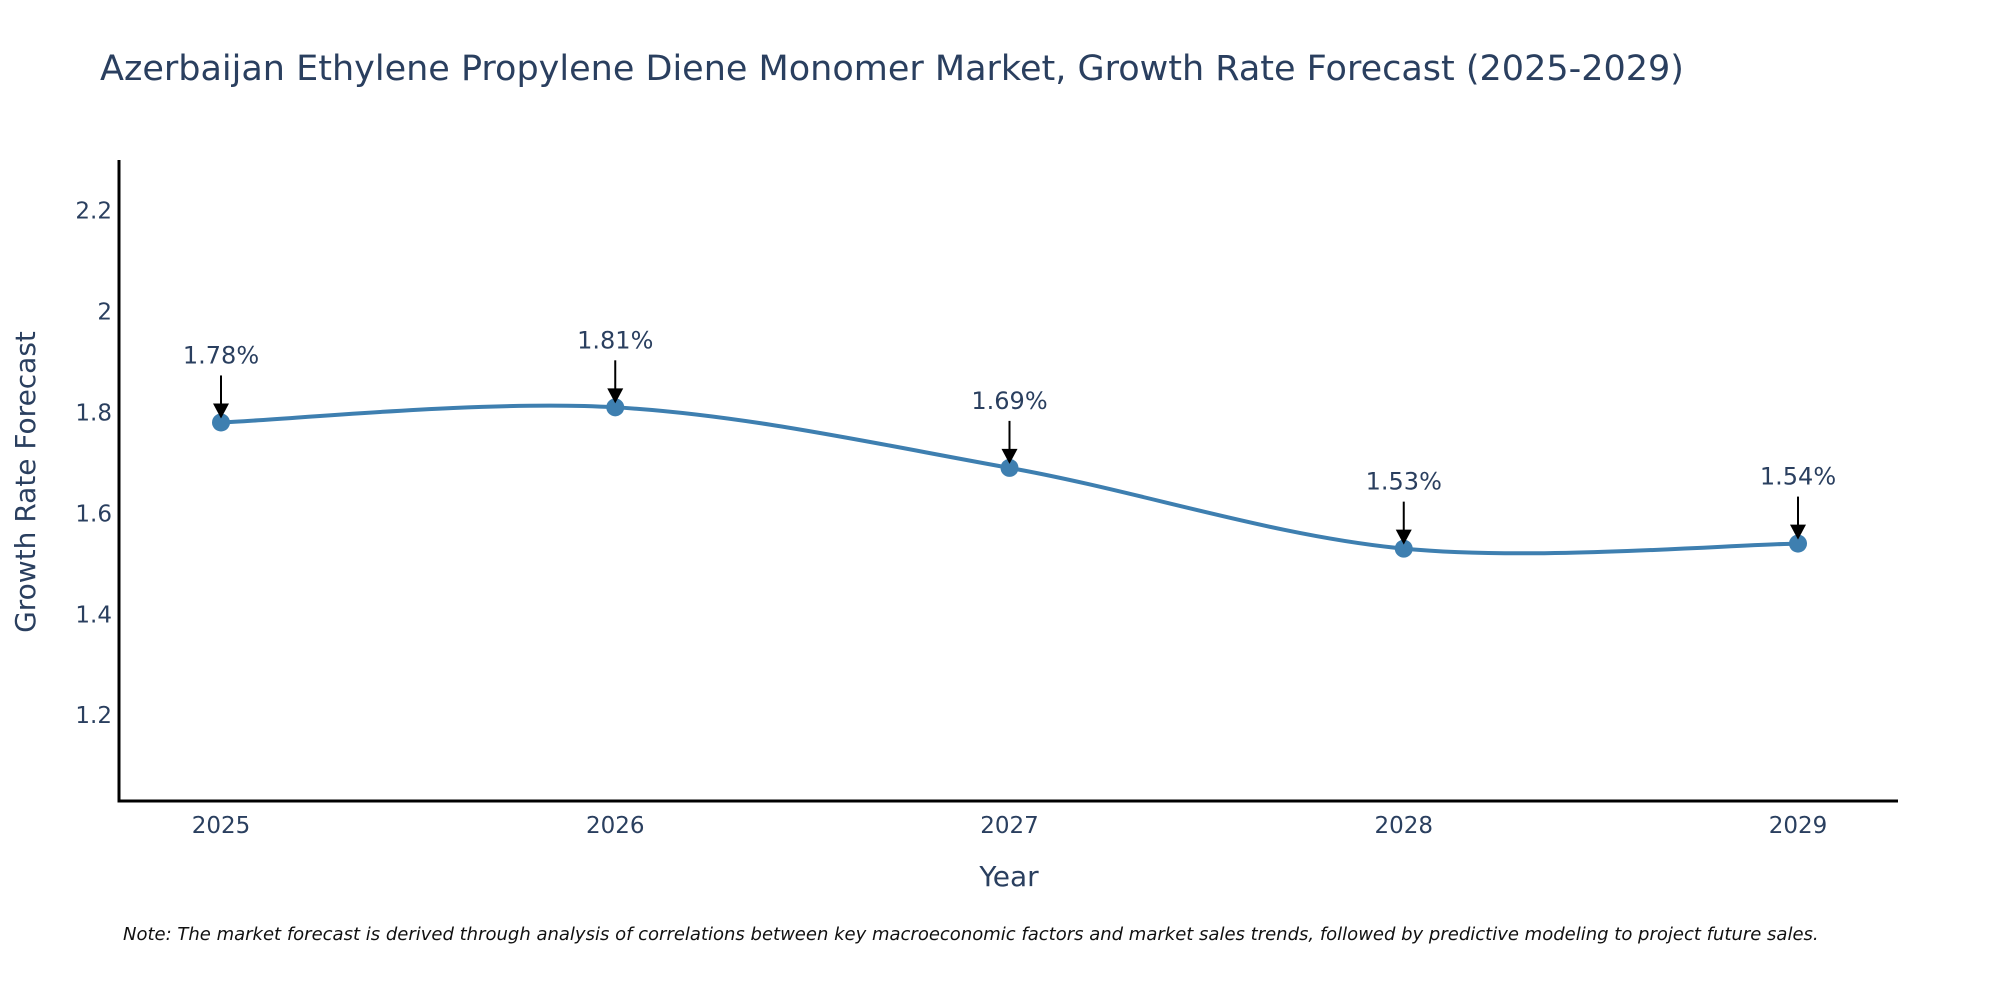 Image resolution: width=2000 pixels, height=1000 pixels. What do you see at coordinates (1403, 826) in the screenshot?
I see `x-tick-label: 2028` at bounding box center [1403, 826].